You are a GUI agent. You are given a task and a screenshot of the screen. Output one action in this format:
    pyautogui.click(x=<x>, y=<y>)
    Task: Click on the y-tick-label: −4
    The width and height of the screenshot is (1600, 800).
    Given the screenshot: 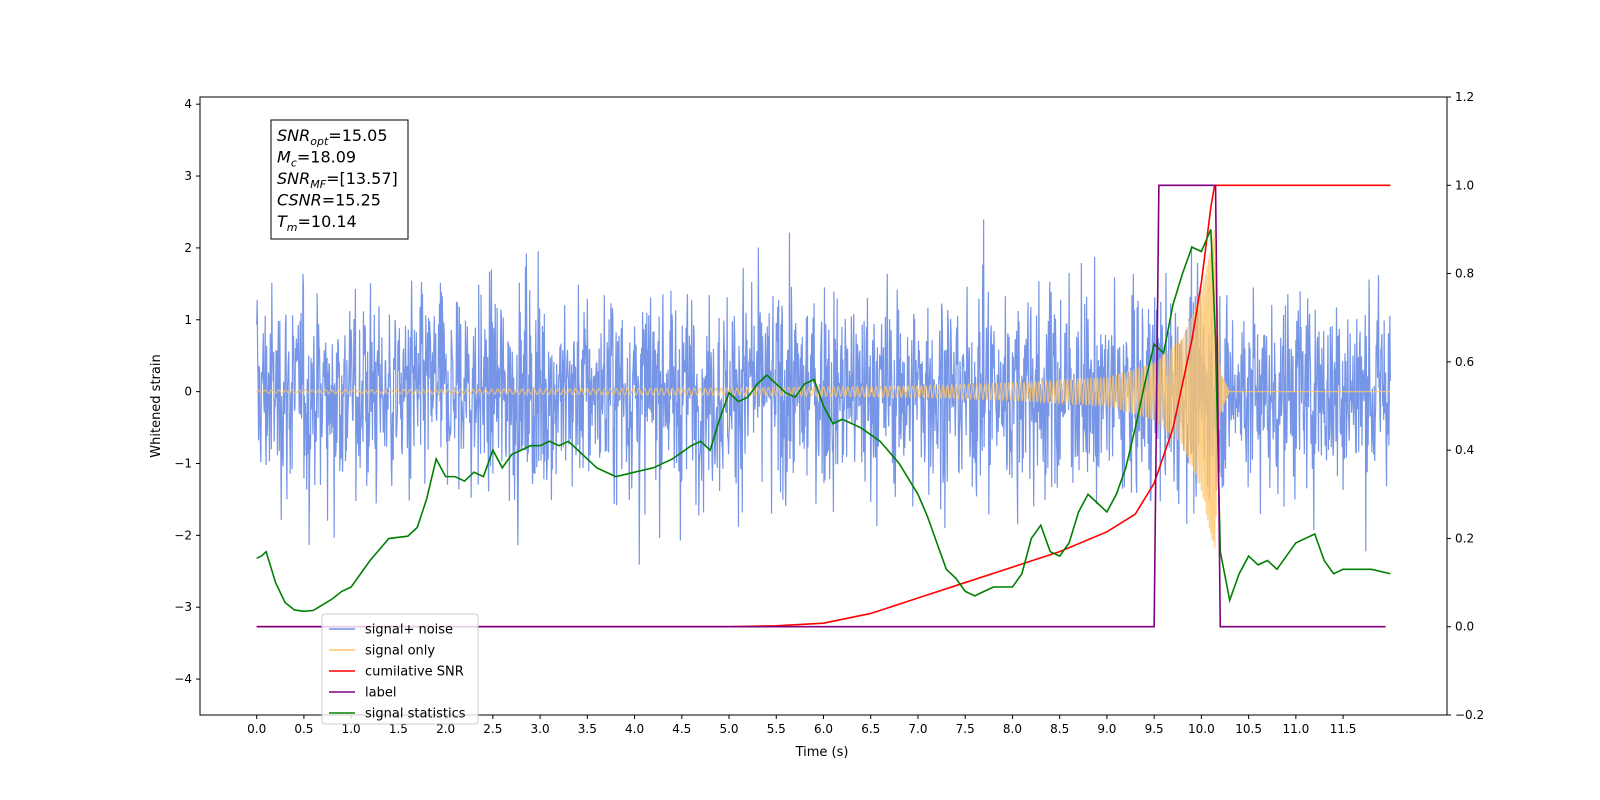 What is the action you would take?
    pyautogui.click(x=183, y=679)
    